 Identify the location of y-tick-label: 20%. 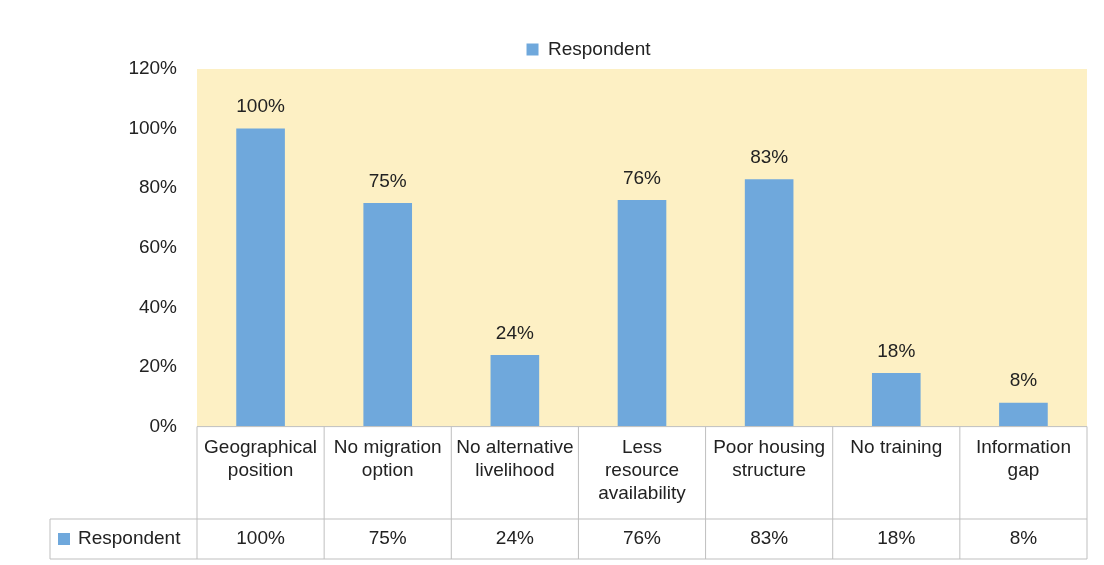
(158, 366).